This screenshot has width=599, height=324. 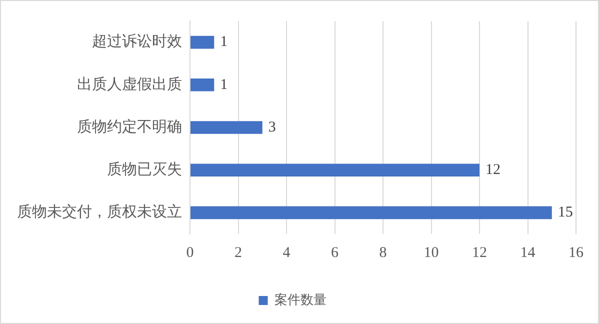 What do you see at coordinates (335, 252) in the screenshot?
I see `x-tick-label: 6` at bounding box center [335, 252].